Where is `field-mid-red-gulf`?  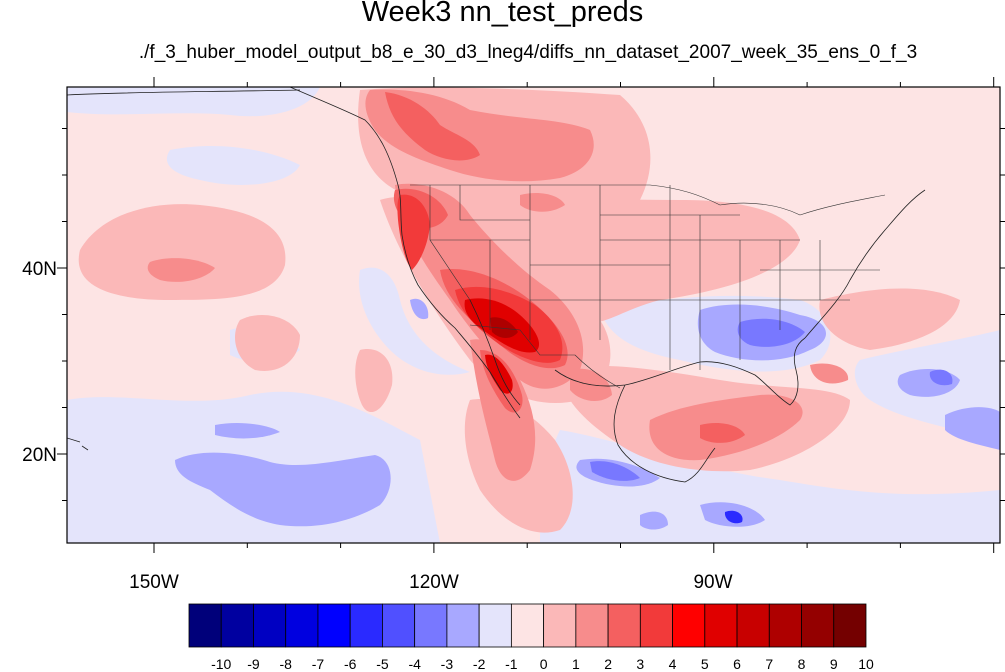 field-mid-red-gulf is located at coordinates (722, 433).